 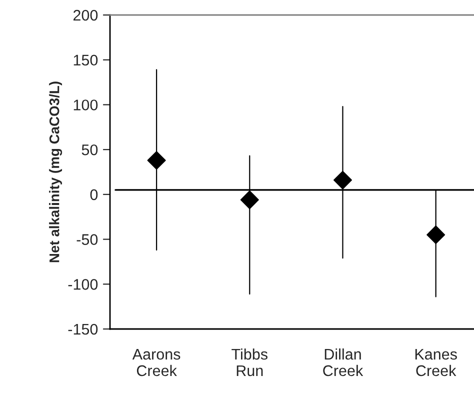 I want to click on y-axis-title: Net alkalinity (mg CaCO3/L), so click(x=55, y=172).